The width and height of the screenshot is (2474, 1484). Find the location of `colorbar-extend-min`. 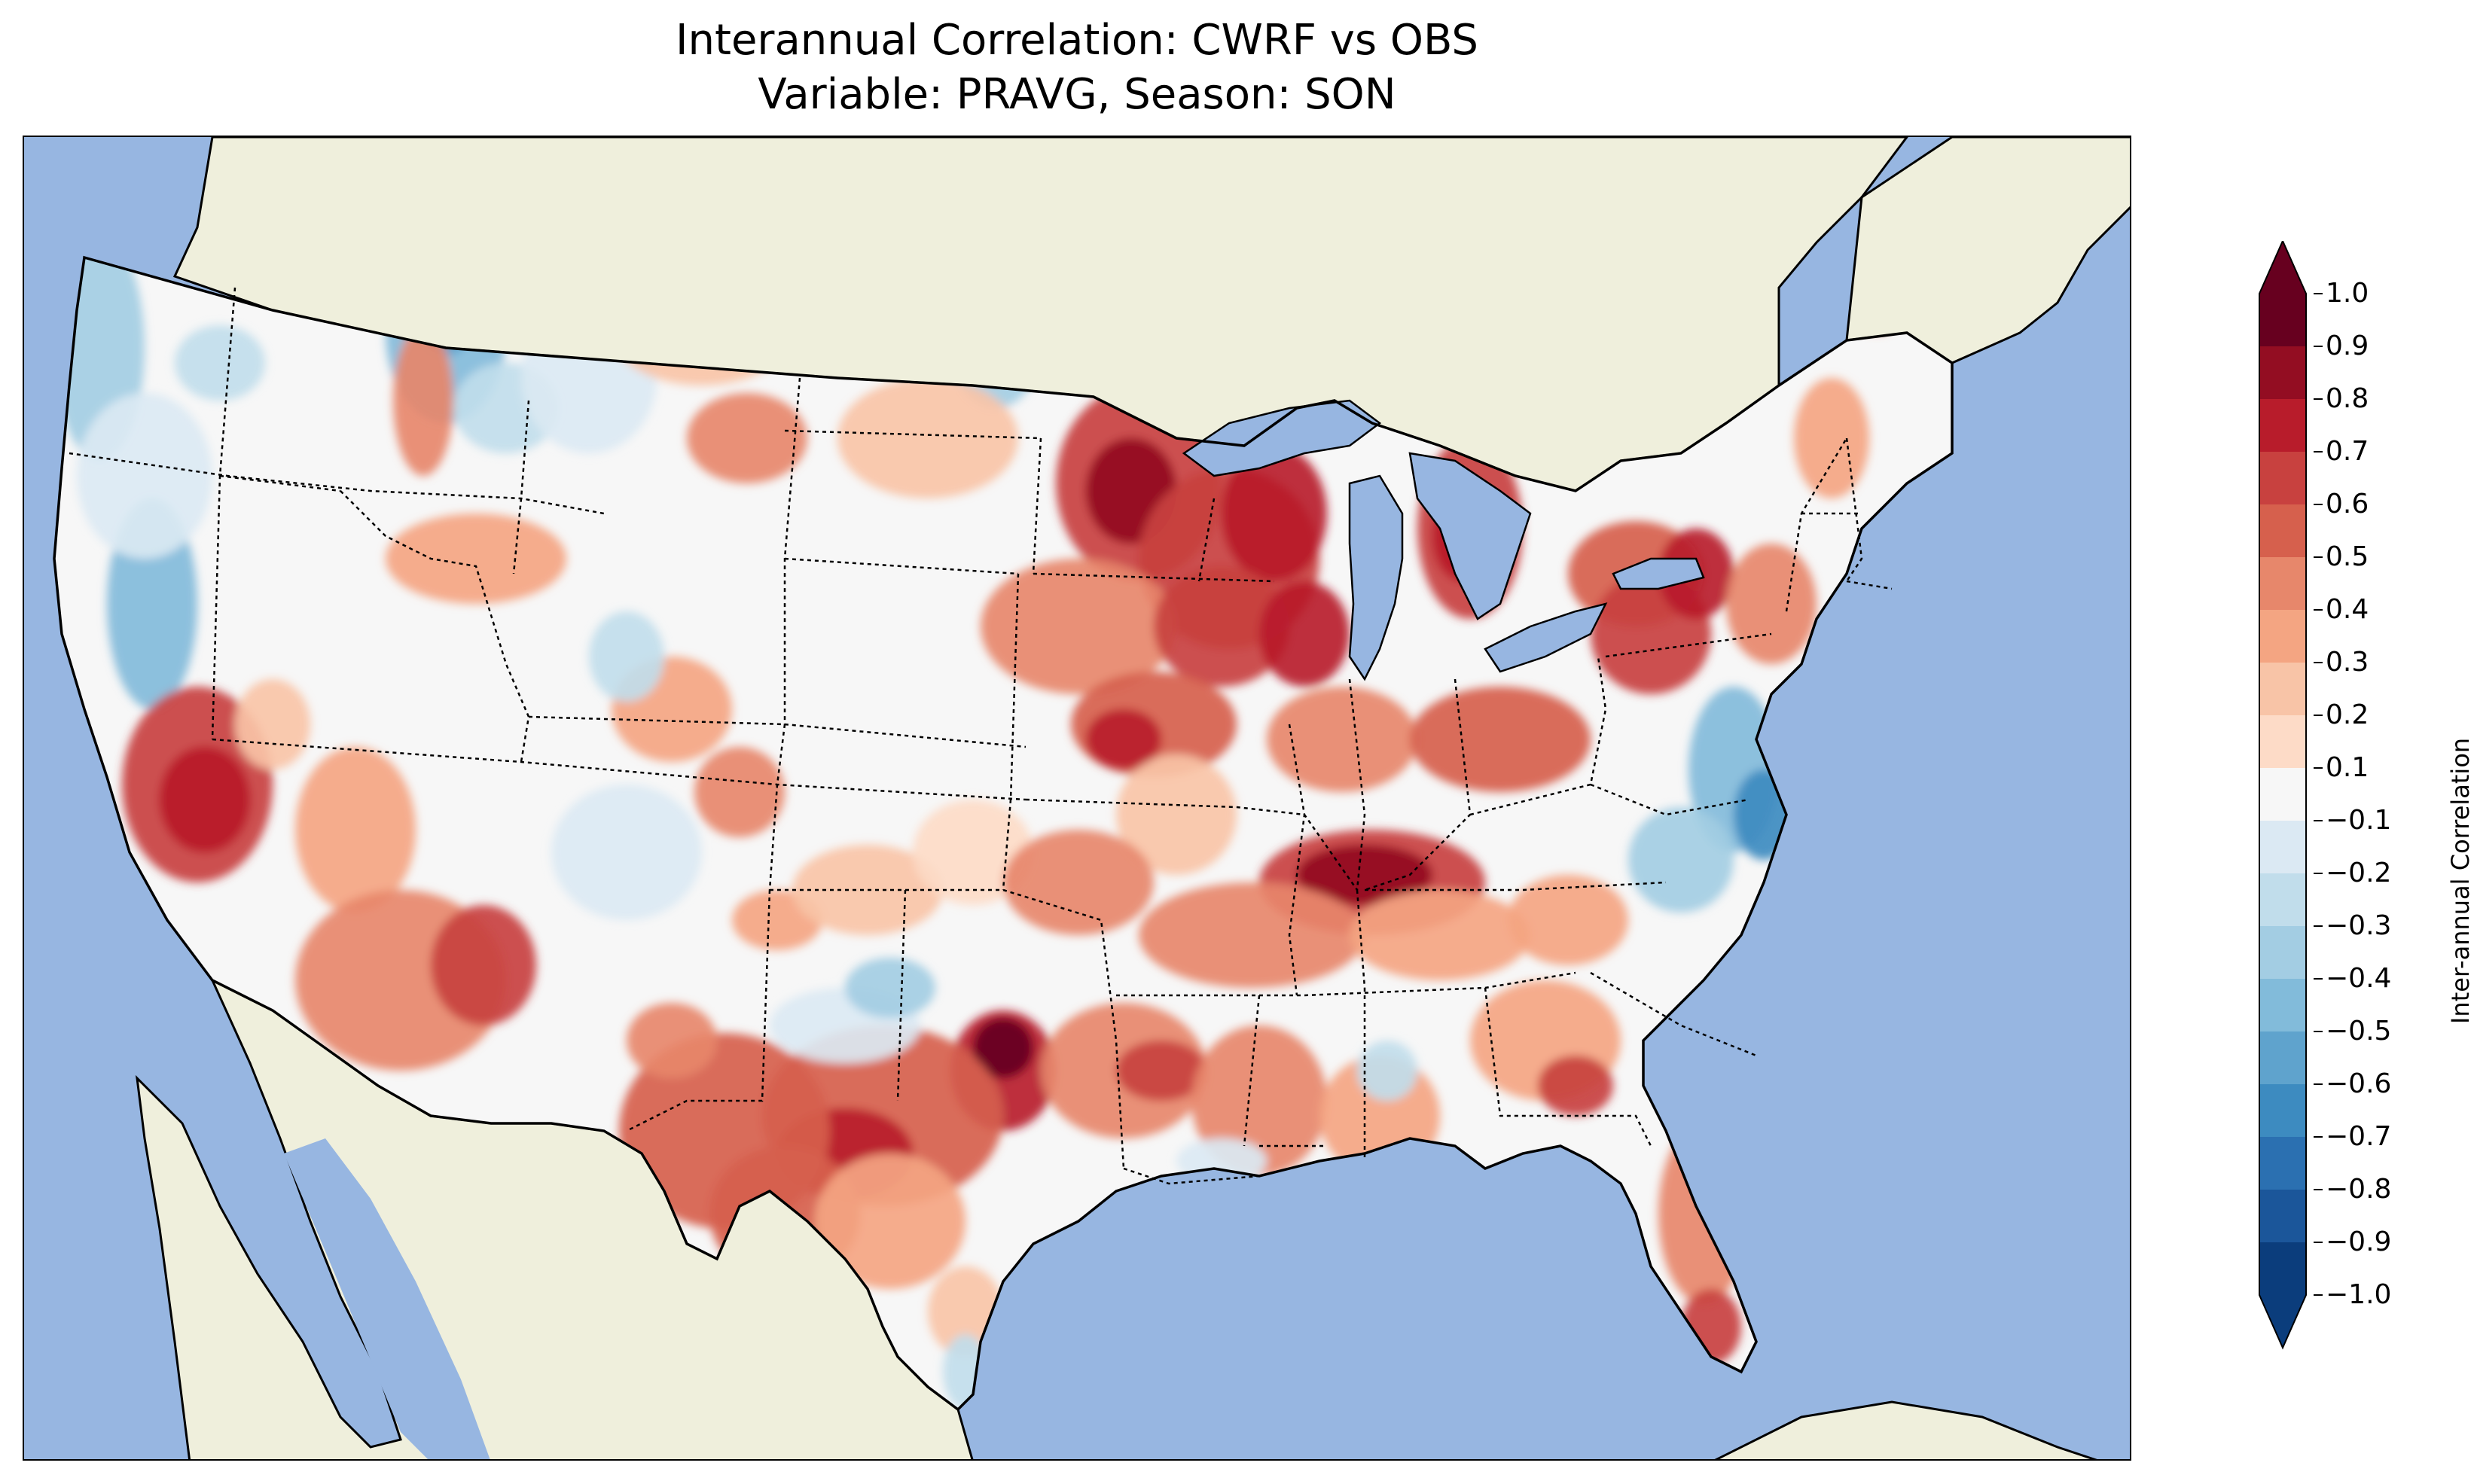

colorbar-extend-min is located at coordinates (2283, 1321).